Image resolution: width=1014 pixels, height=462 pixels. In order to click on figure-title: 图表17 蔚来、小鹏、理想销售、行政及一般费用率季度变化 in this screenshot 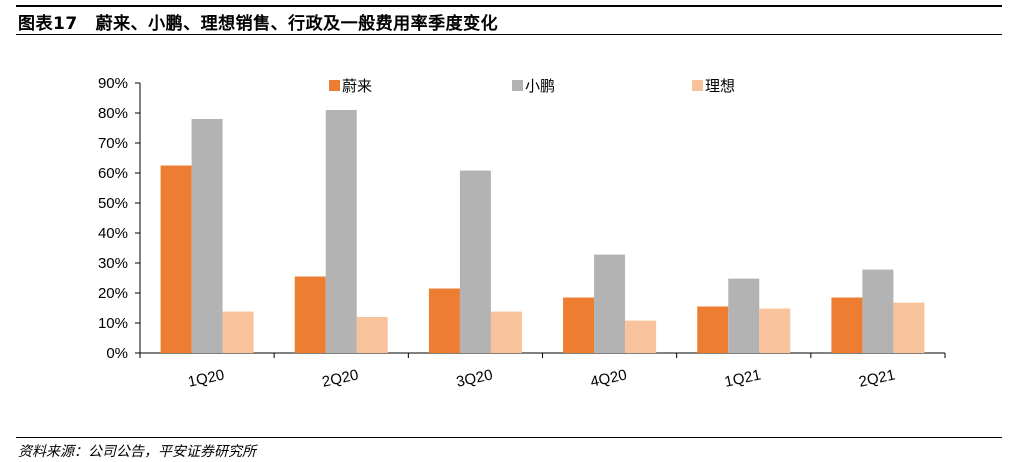, I will do `click(258, 21)`.